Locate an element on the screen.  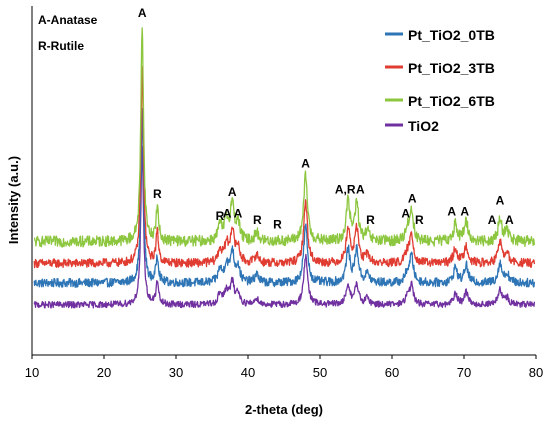
legend-item: TiO2 is located at coordinates (412, 126).